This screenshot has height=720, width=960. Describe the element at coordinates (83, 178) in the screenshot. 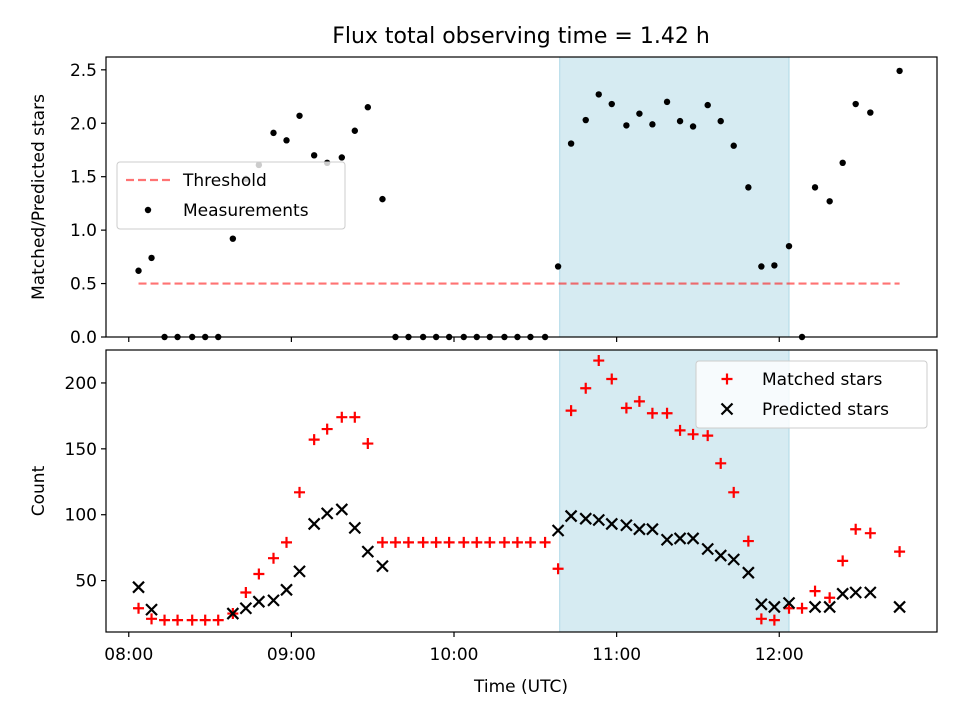

I see `y-tick-label: 1.5` at that location.